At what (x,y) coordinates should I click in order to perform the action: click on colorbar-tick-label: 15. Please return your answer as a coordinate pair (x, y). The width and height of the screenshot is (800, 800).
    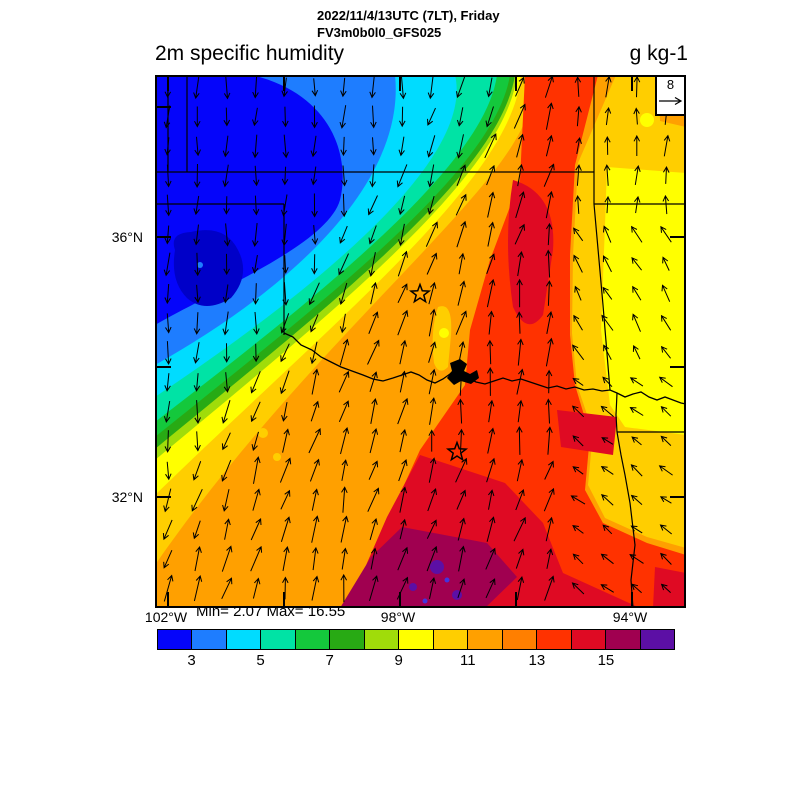
    Looking at the image, I should click on (606, 660).